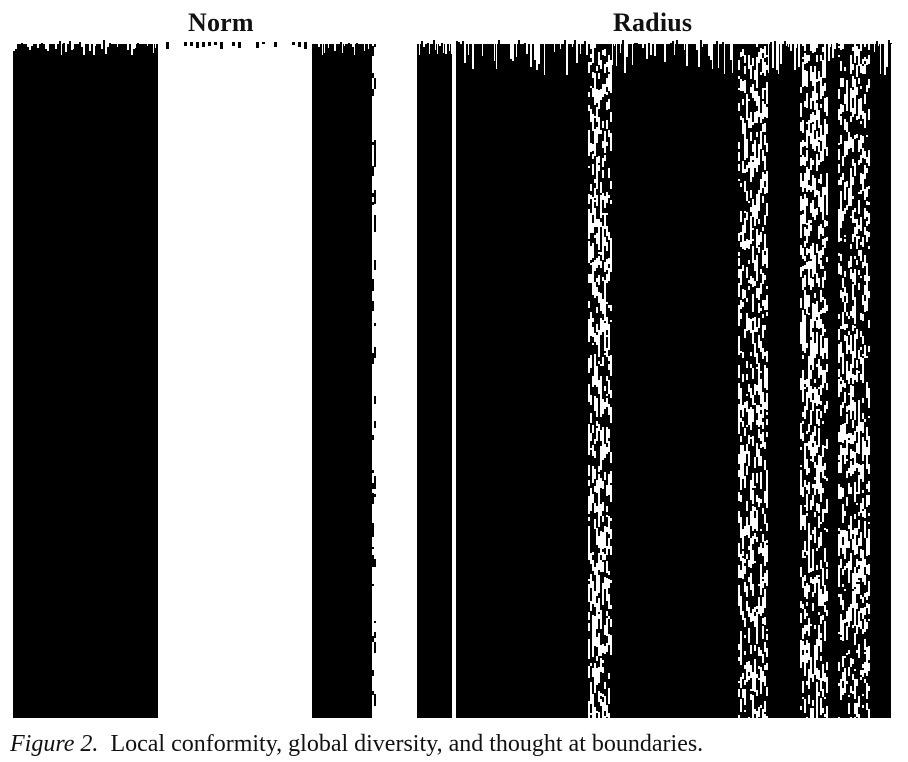  I want to click on figure-number: Figure 2., so click(54, 744).